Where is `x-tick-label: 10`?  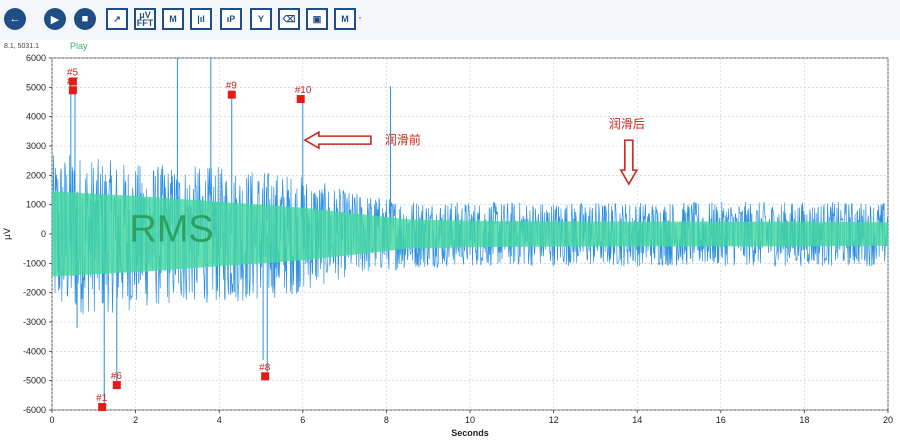
x-tick-label: 10 is located at coordinates (470, 420).